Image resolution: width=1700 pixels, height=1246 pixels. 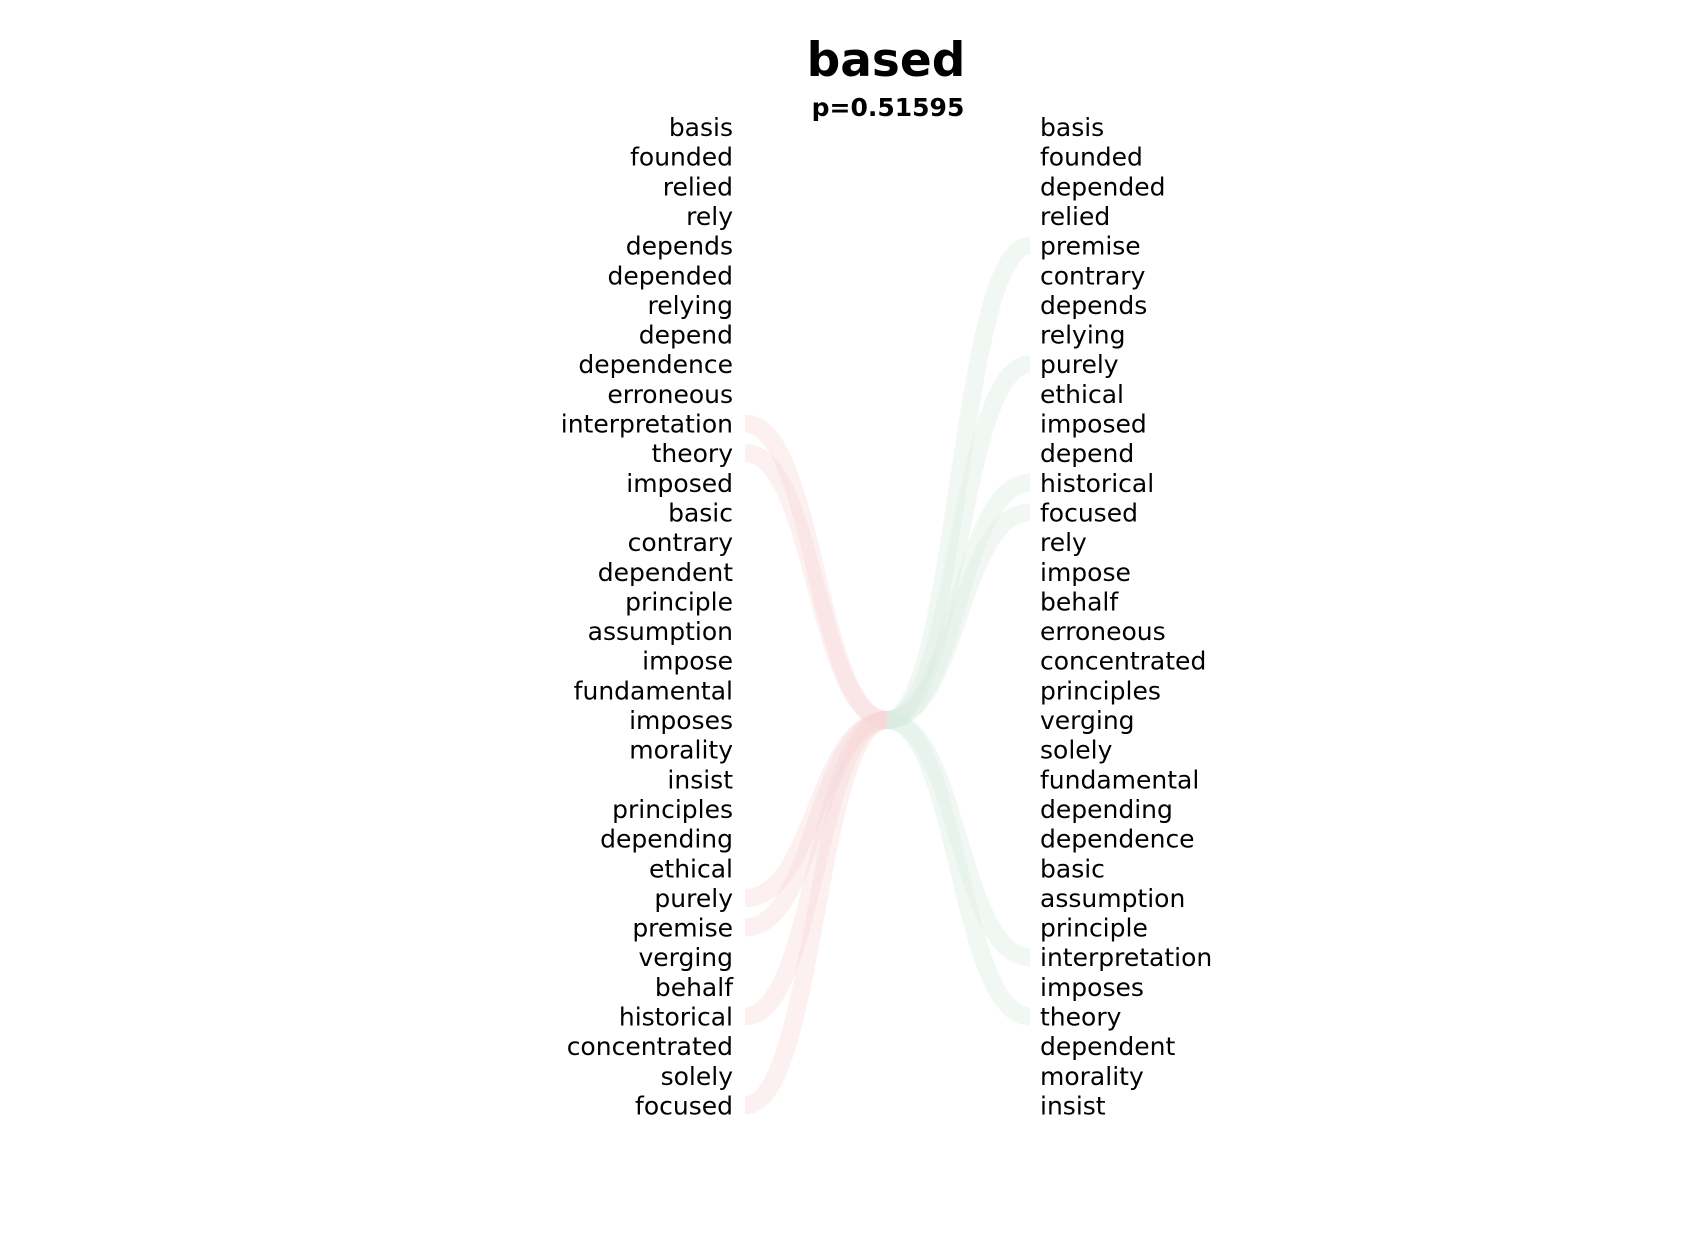 I want to click on right-link-focused, so click(x=958, y=616).